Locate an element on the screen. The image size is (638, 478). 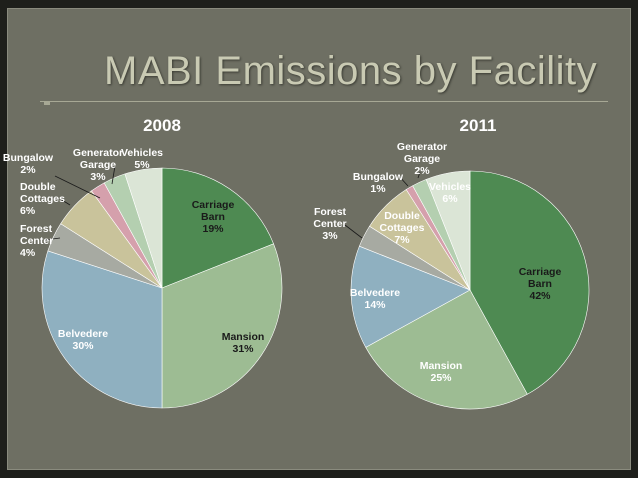
data-label-2008-vehicles: Vehicles 5% is located at coordinates (142, 159).